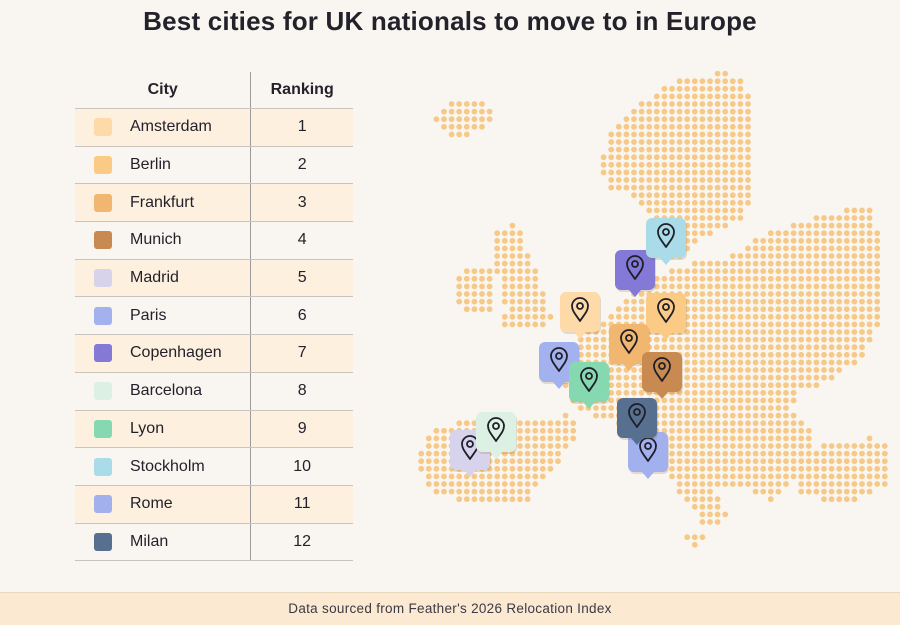 Image resolution: width=900 pixels, height=625 pixels. I want to click on city-name: Frankfurt, so click(162, 202).